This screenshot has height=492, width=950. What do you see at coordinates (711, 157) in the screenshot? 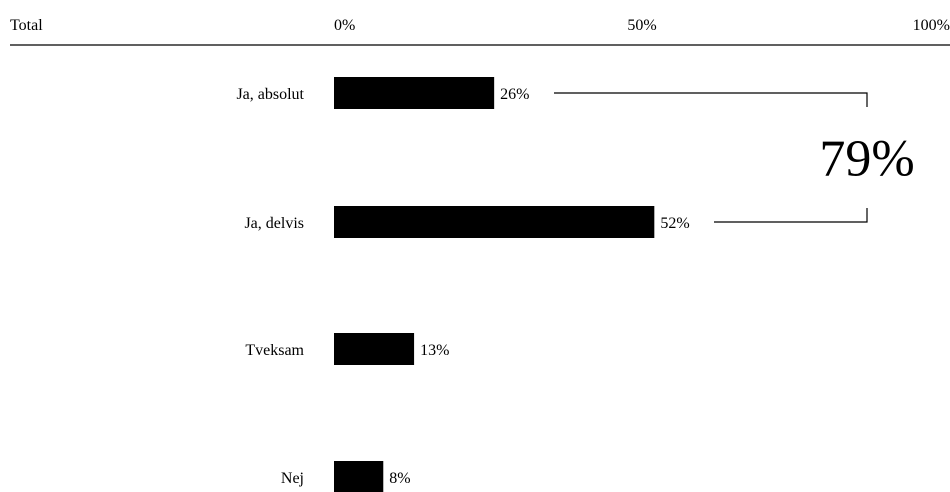
I see `annotation-bracket` at bounding box center [711, 157].